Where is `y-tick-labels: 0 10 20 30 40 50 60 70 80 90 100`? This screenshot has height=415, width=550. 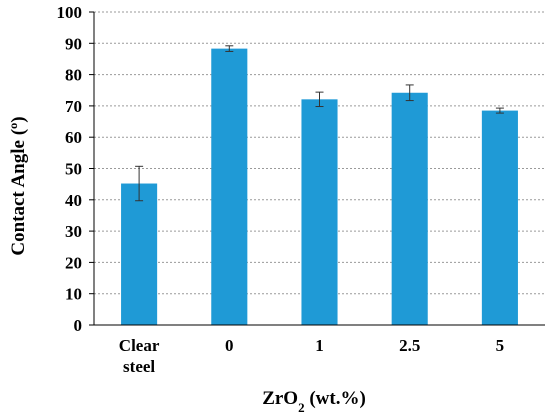 y-tick-labels: 0 10 20 30 40 50 60 70 80 90 100 is located at coordinates (70, 169).